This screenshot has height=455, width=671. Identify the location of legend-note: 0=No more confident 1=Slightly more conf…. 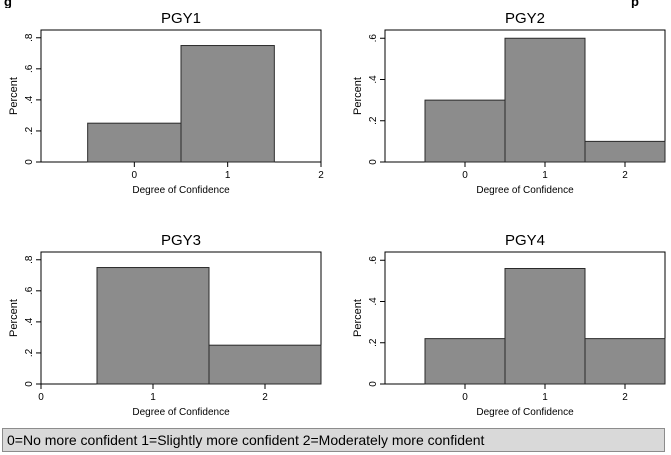
(333, 440).